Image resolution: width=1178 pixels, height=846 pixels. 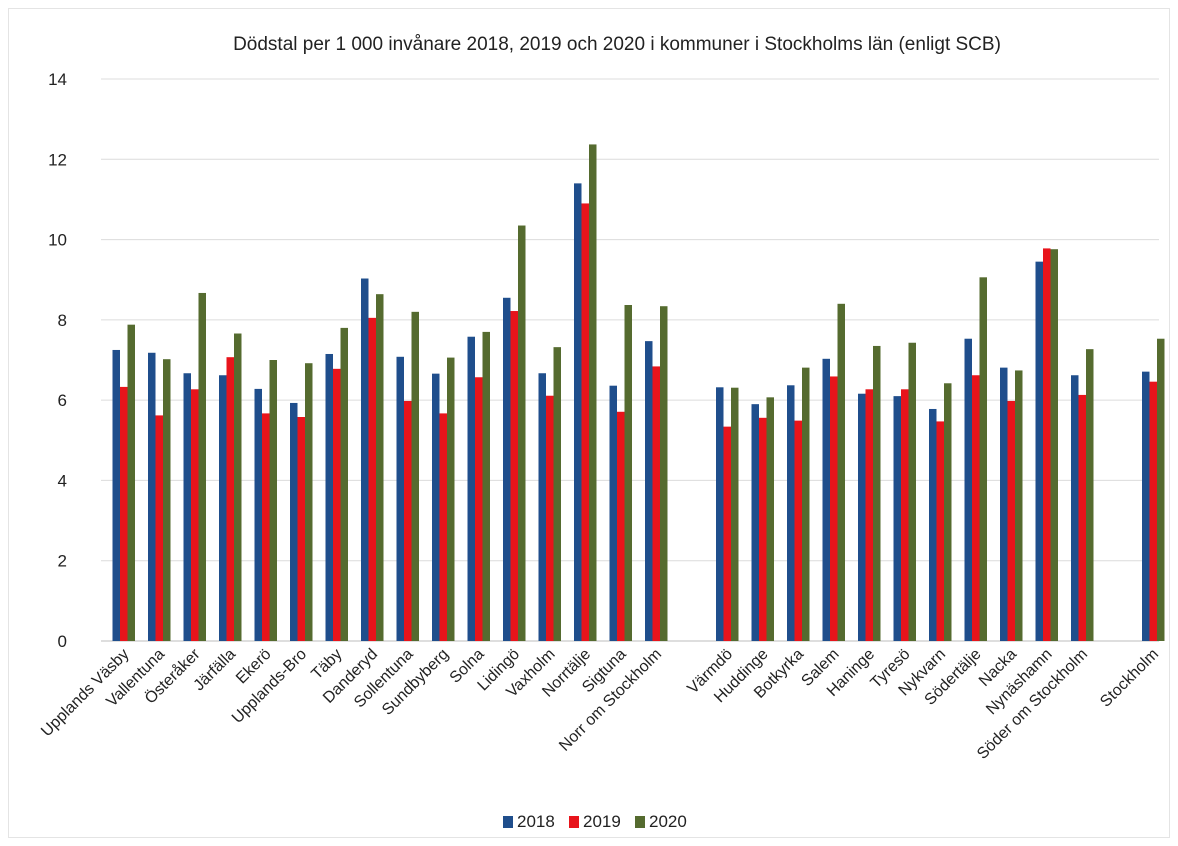 What do you see at coordinates (62, 400) in the screenshot?
I see `y-tick-label: 6` at bounding box center [62, 400].